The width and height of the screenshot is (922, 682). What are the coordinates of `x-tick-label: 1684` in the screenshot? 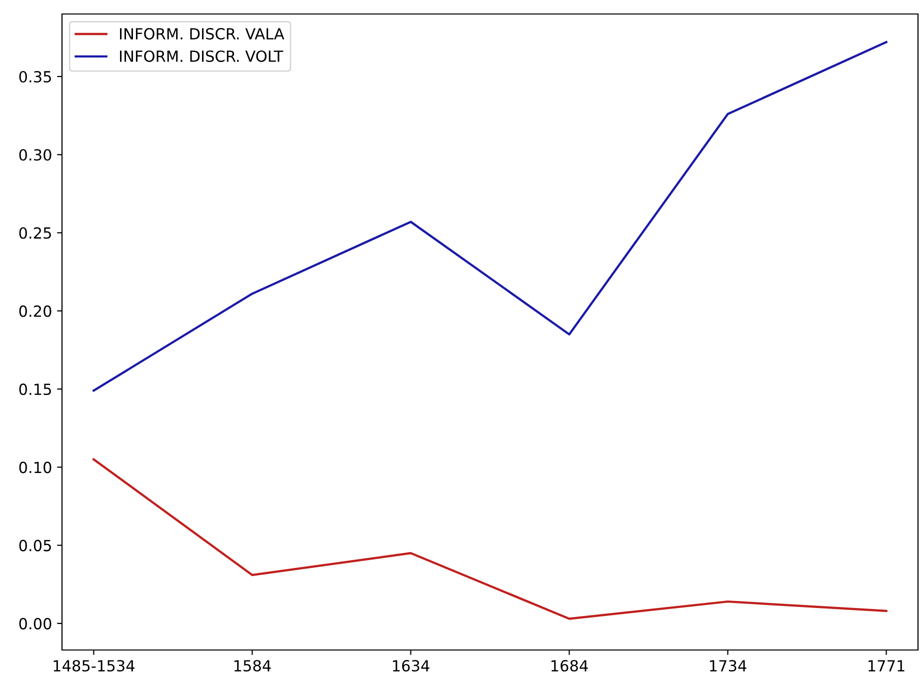 It's located at (569, 666).